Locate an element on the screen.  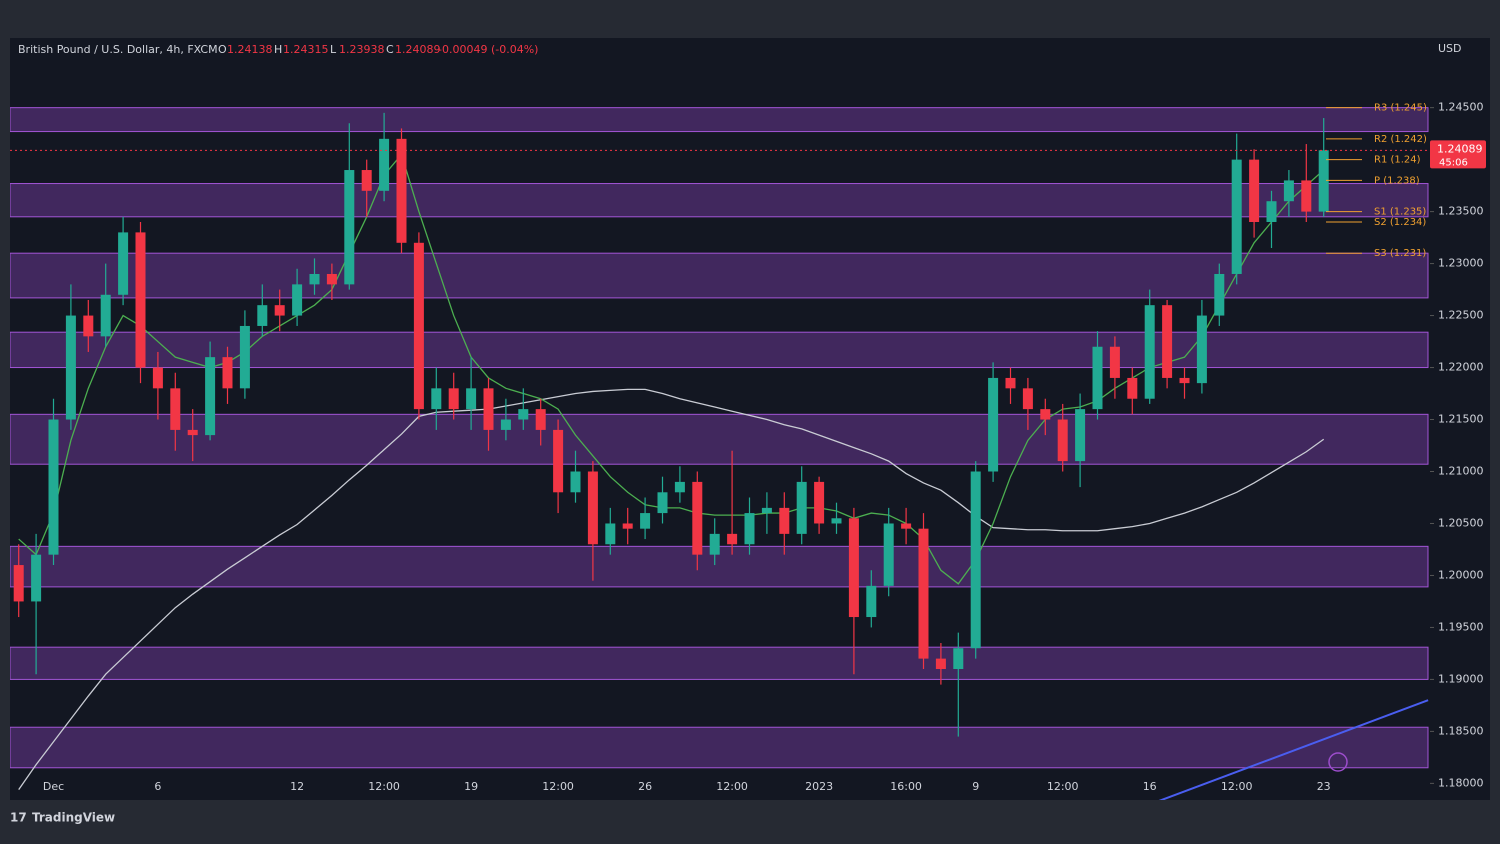
x-tick-label: 12 is located at coordinates (297, 786).